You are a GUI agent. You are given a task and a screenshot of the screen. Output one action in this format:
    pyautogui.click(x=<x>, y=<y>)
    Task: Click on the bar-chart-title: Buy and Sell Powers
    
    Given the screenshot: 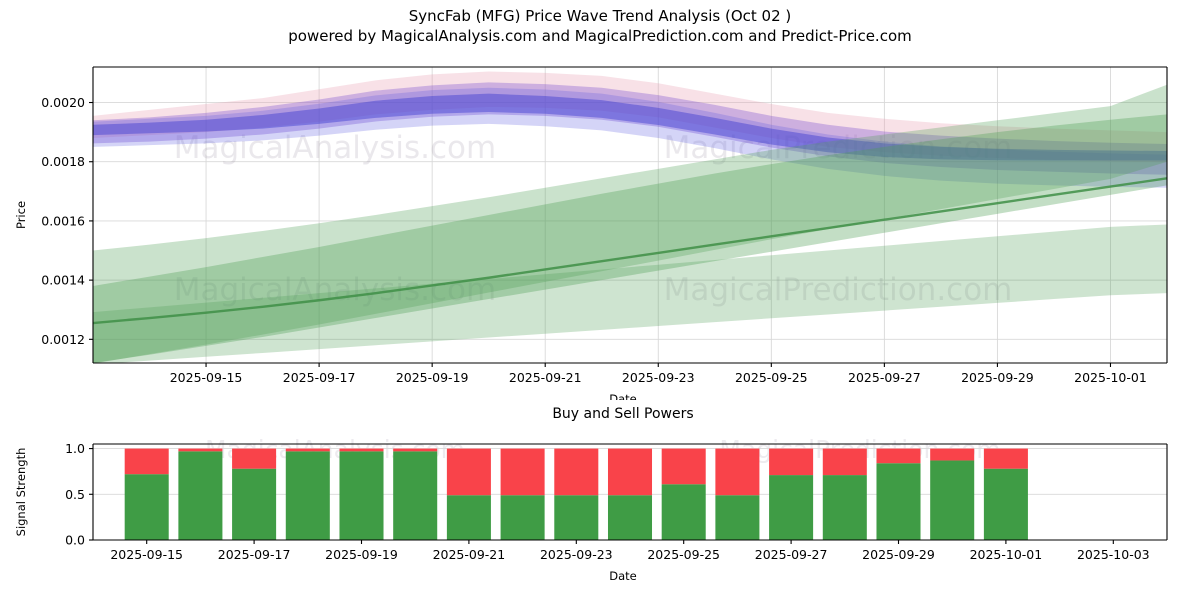 What is the action you would take?
    pyautogui.click(x=622, y=414)
    